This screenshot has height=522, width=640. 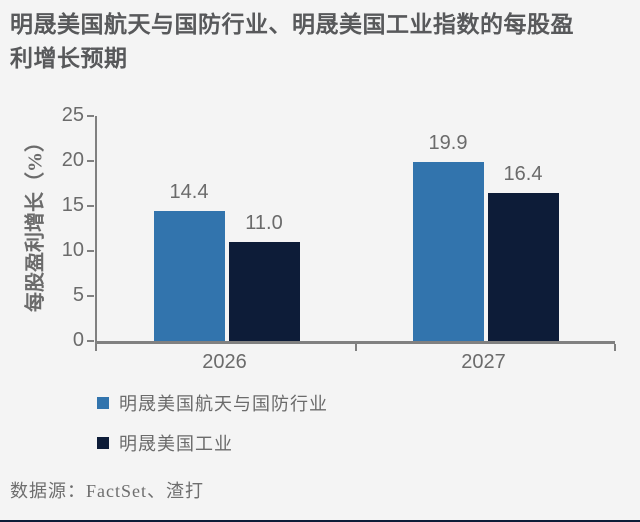 What do you see at coordinates (223, 404) in the screenshot?
I see `legend-label: 明晟美国航天与国防行业` at bounding box center [223, 404].